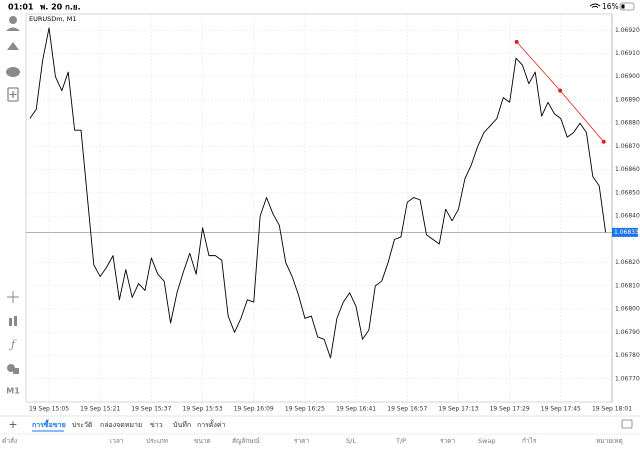  I want to click on tab: ข่าว, so click(156, 425).